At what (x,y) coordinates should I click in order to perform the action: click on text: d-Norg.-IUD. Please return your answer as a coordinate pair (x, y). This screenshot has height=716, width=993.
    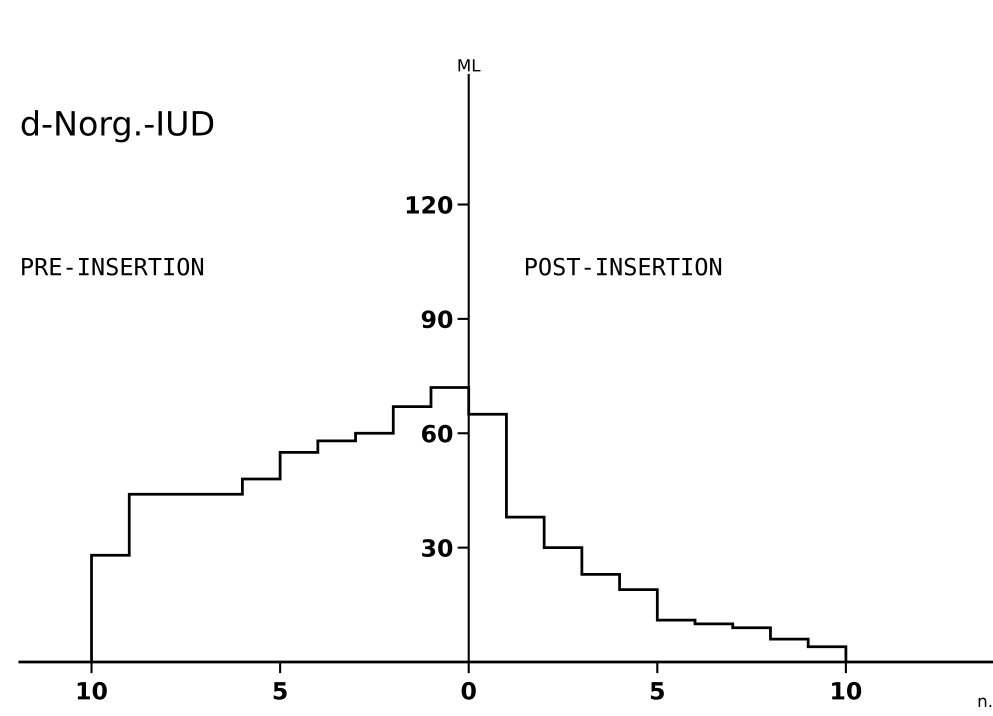
    Looking at the image, I should click on (118, 126).